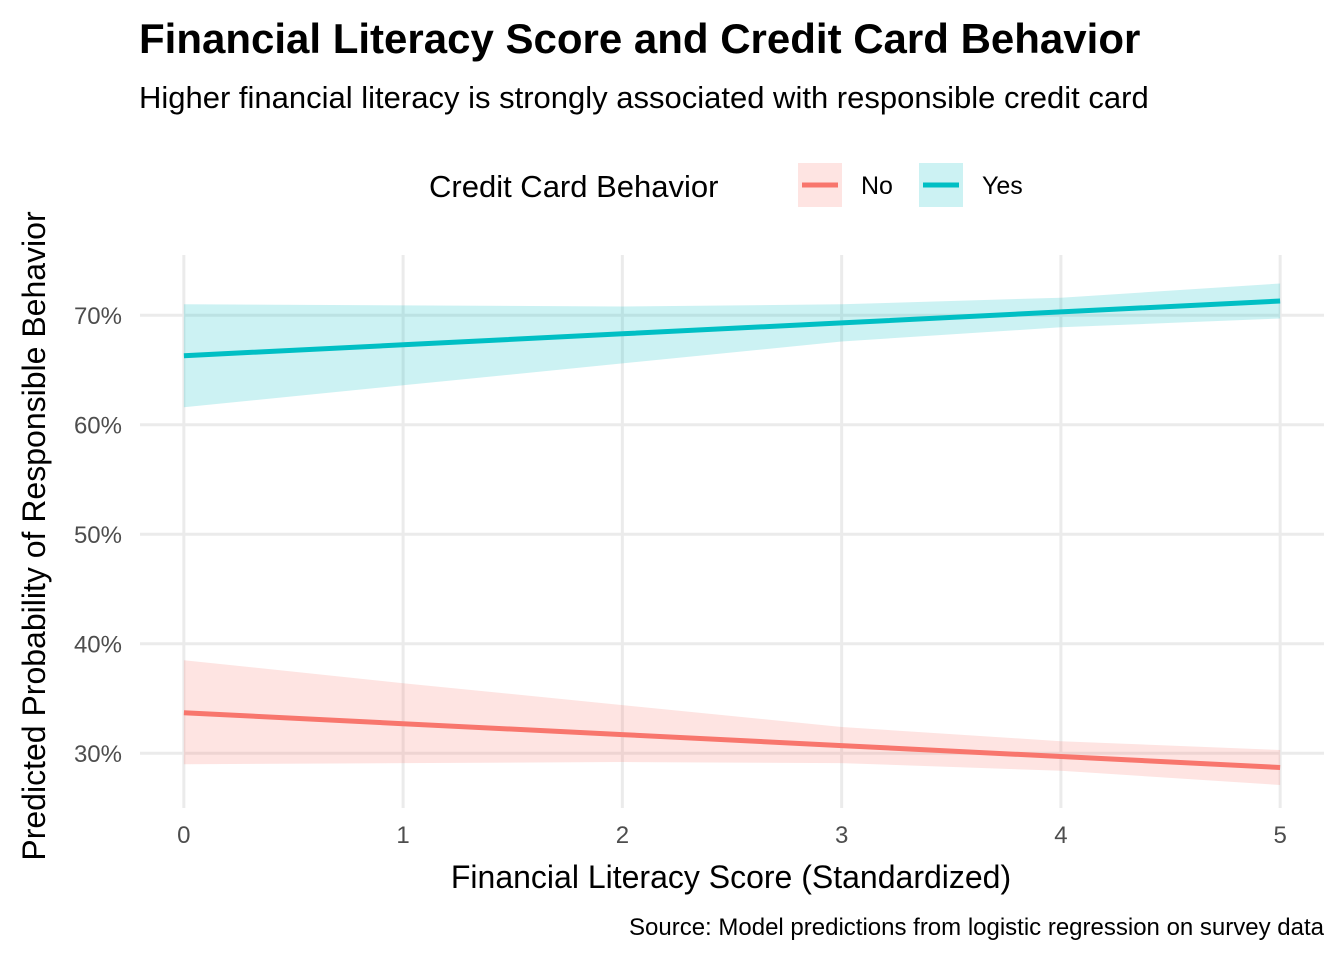 Image resolution: width=1344 pixels, height=960 pixels. What do you see at coordinates (1279, 835) in the screenshot?
I see `x-tick-label: 5` at bounding box center [1279, 835].